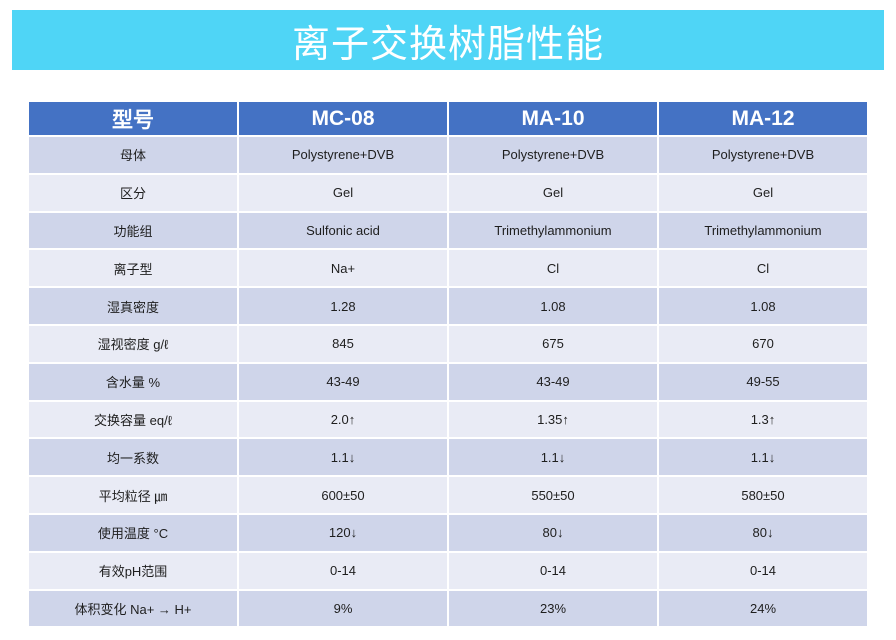 Image resolution: width=896 pixels, height=640 pixels. What do you see at coordinates (343, 419) in the screenshot?
I see `cell-mc-08: 2.0↑` at bounding box center [343, 419].